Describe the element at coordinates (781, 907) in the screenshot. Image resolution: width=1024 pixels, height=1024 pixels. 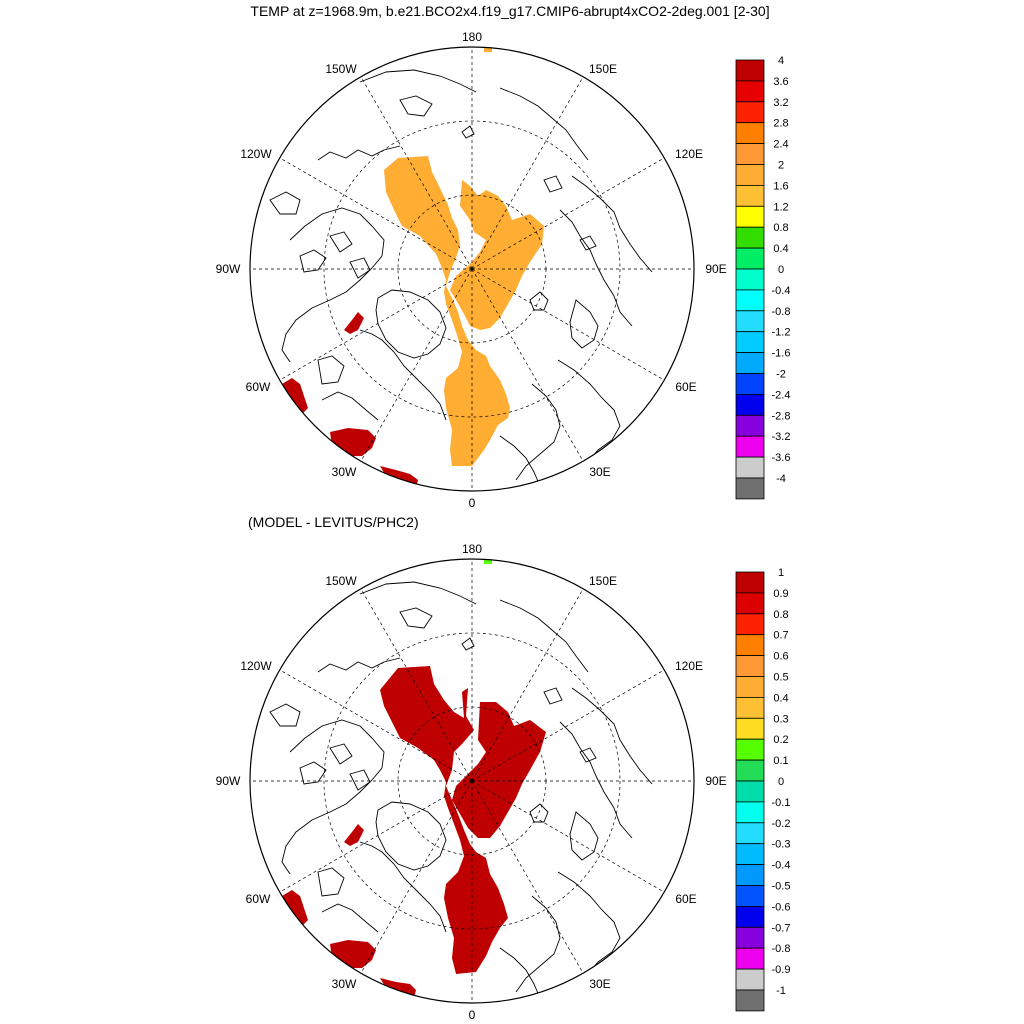
I see `colorbar-tick-label: -0.6` at that location.